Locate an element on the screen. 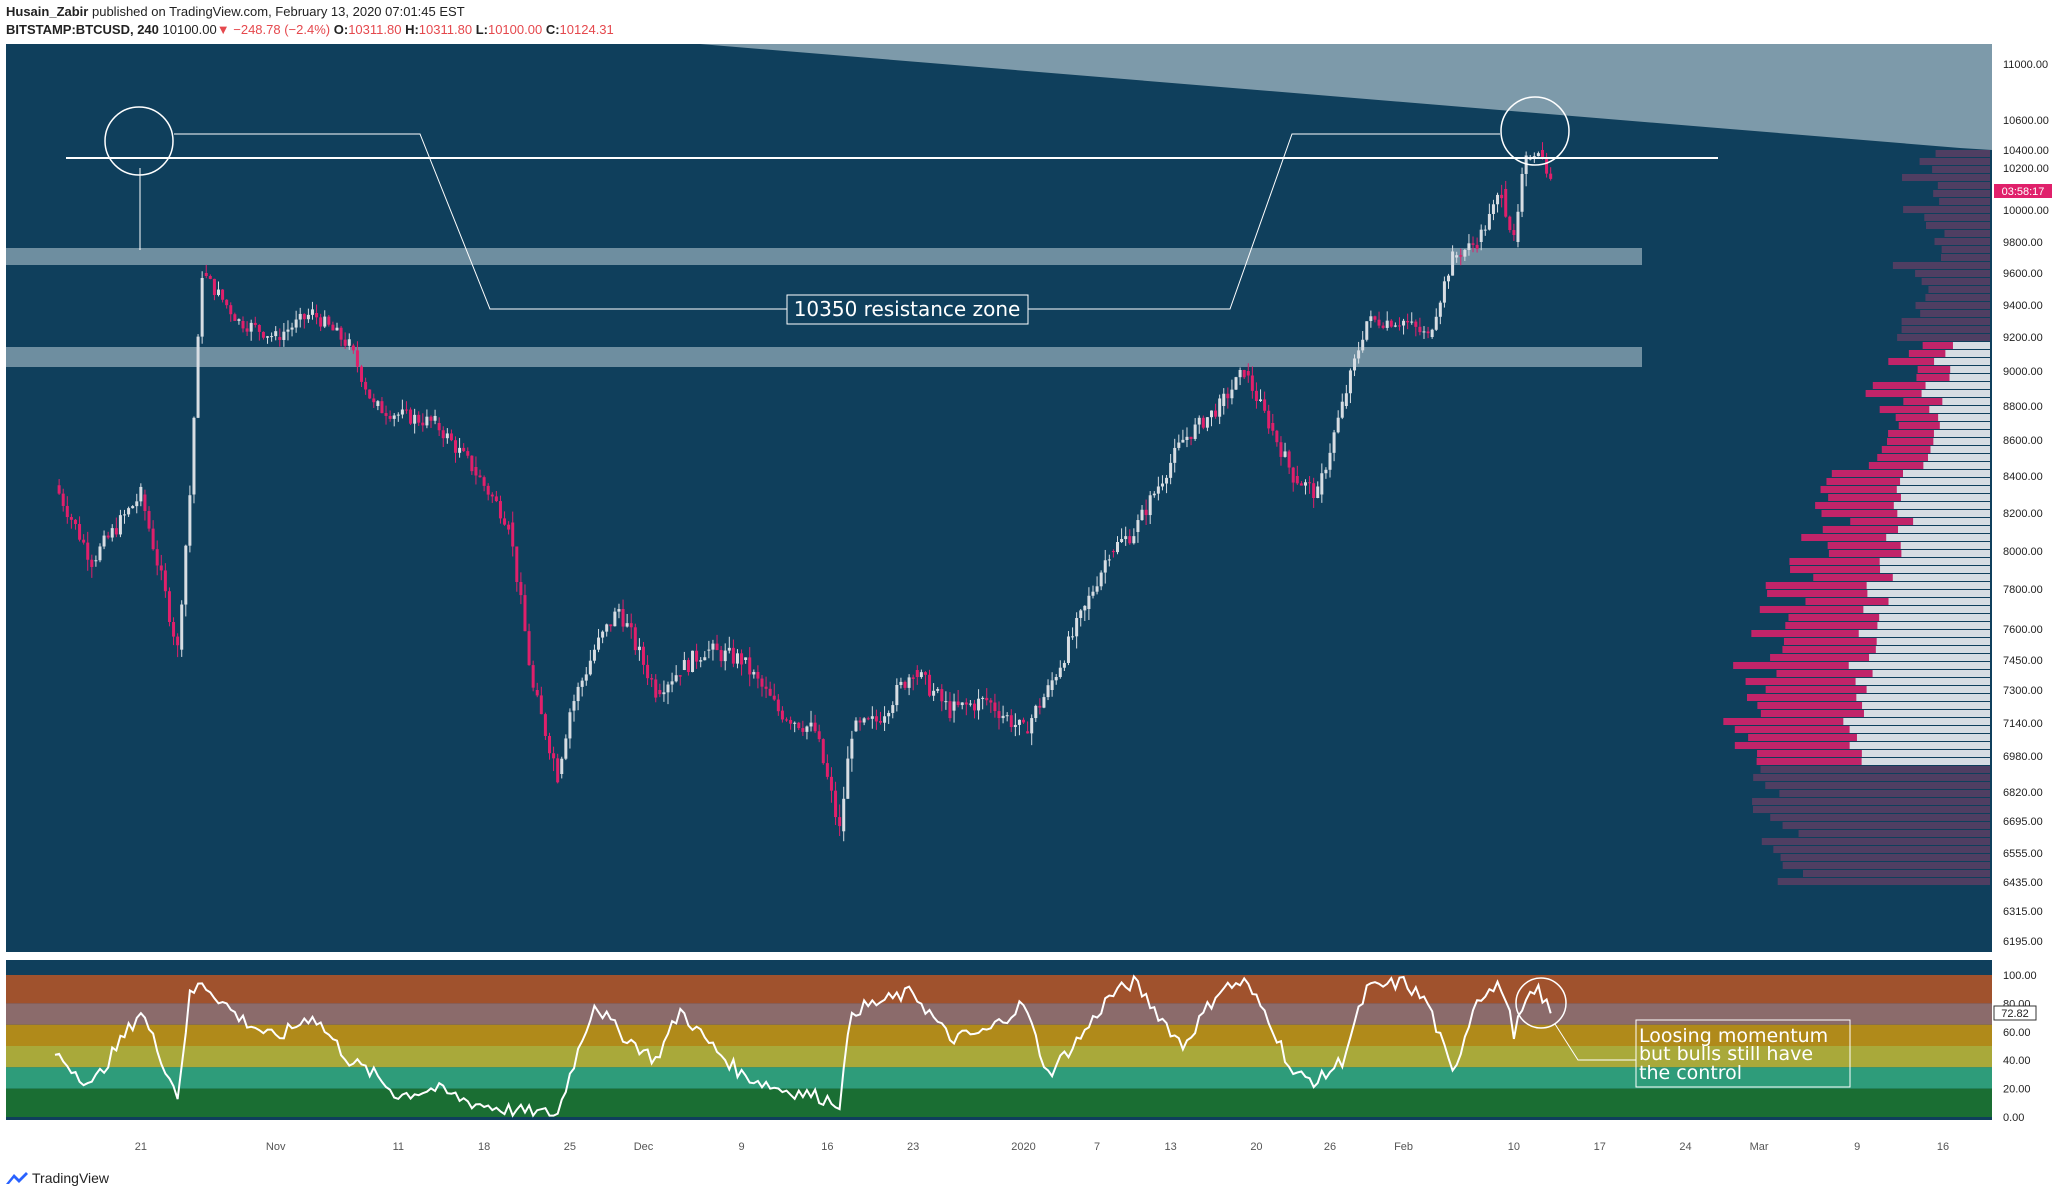 This screenshot has height=1194, width=2062. time-tick-label: 13 is located at coordinates (1171, 1147).